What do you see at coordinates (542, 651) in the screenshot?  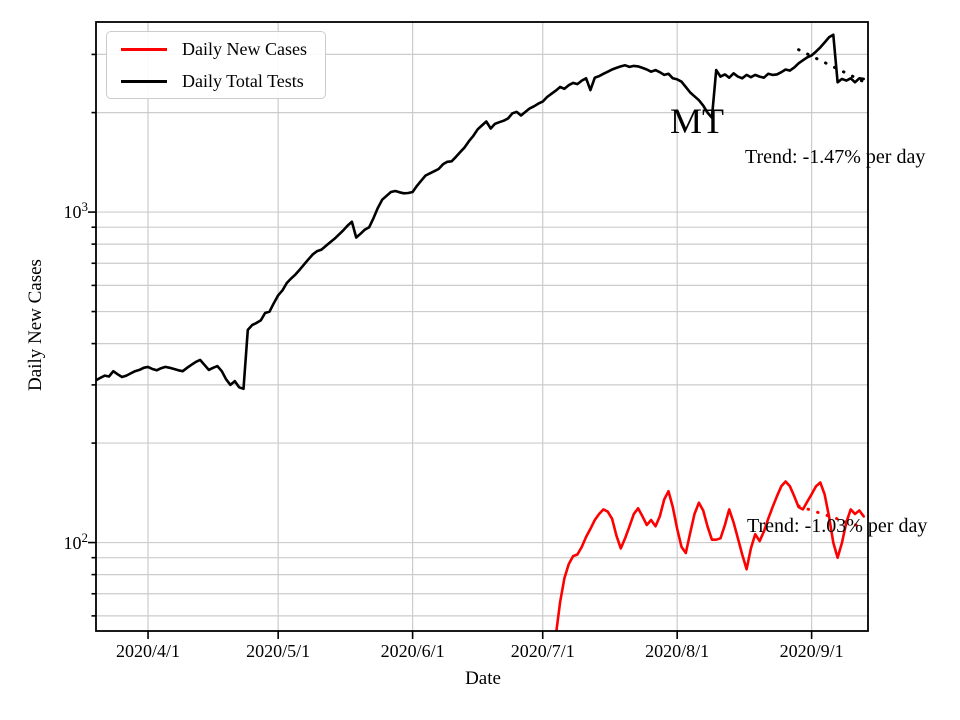 I see `x-tick-label: 2020/7/1` at bounding box center [542, 651].